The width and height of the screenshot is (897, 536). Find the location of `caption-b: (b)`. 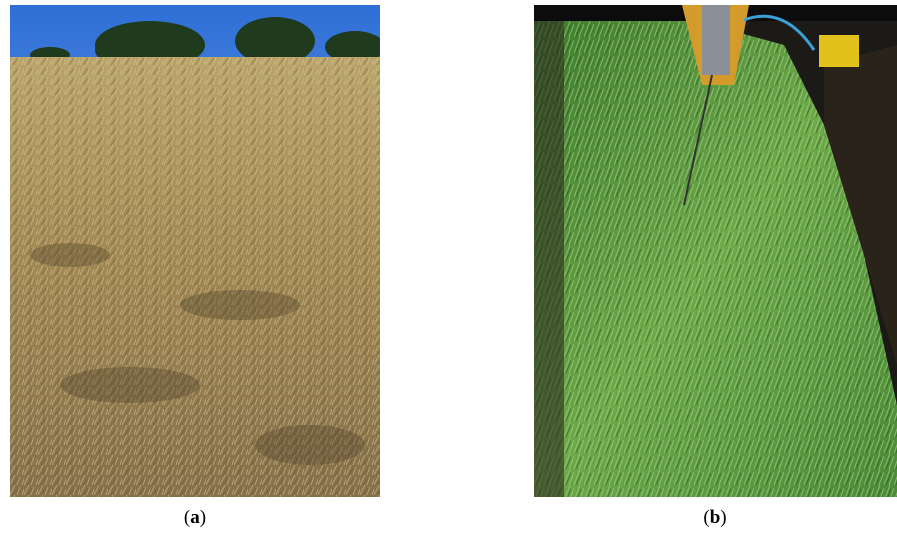

caption-b: (b) is located at coordinates (715, 518).